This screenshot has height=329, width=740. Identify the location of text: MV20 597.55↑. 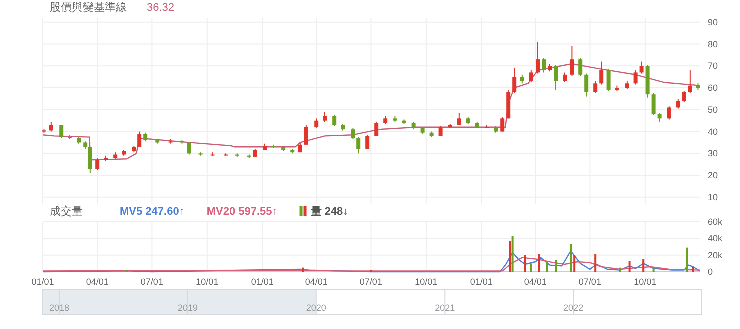
(242, 212).